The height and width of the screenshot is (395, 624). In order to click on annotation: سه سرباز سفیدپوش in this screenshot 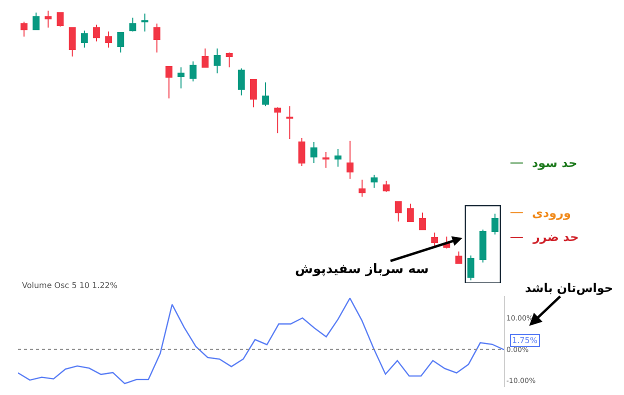, I will do `click(362, 269)`.